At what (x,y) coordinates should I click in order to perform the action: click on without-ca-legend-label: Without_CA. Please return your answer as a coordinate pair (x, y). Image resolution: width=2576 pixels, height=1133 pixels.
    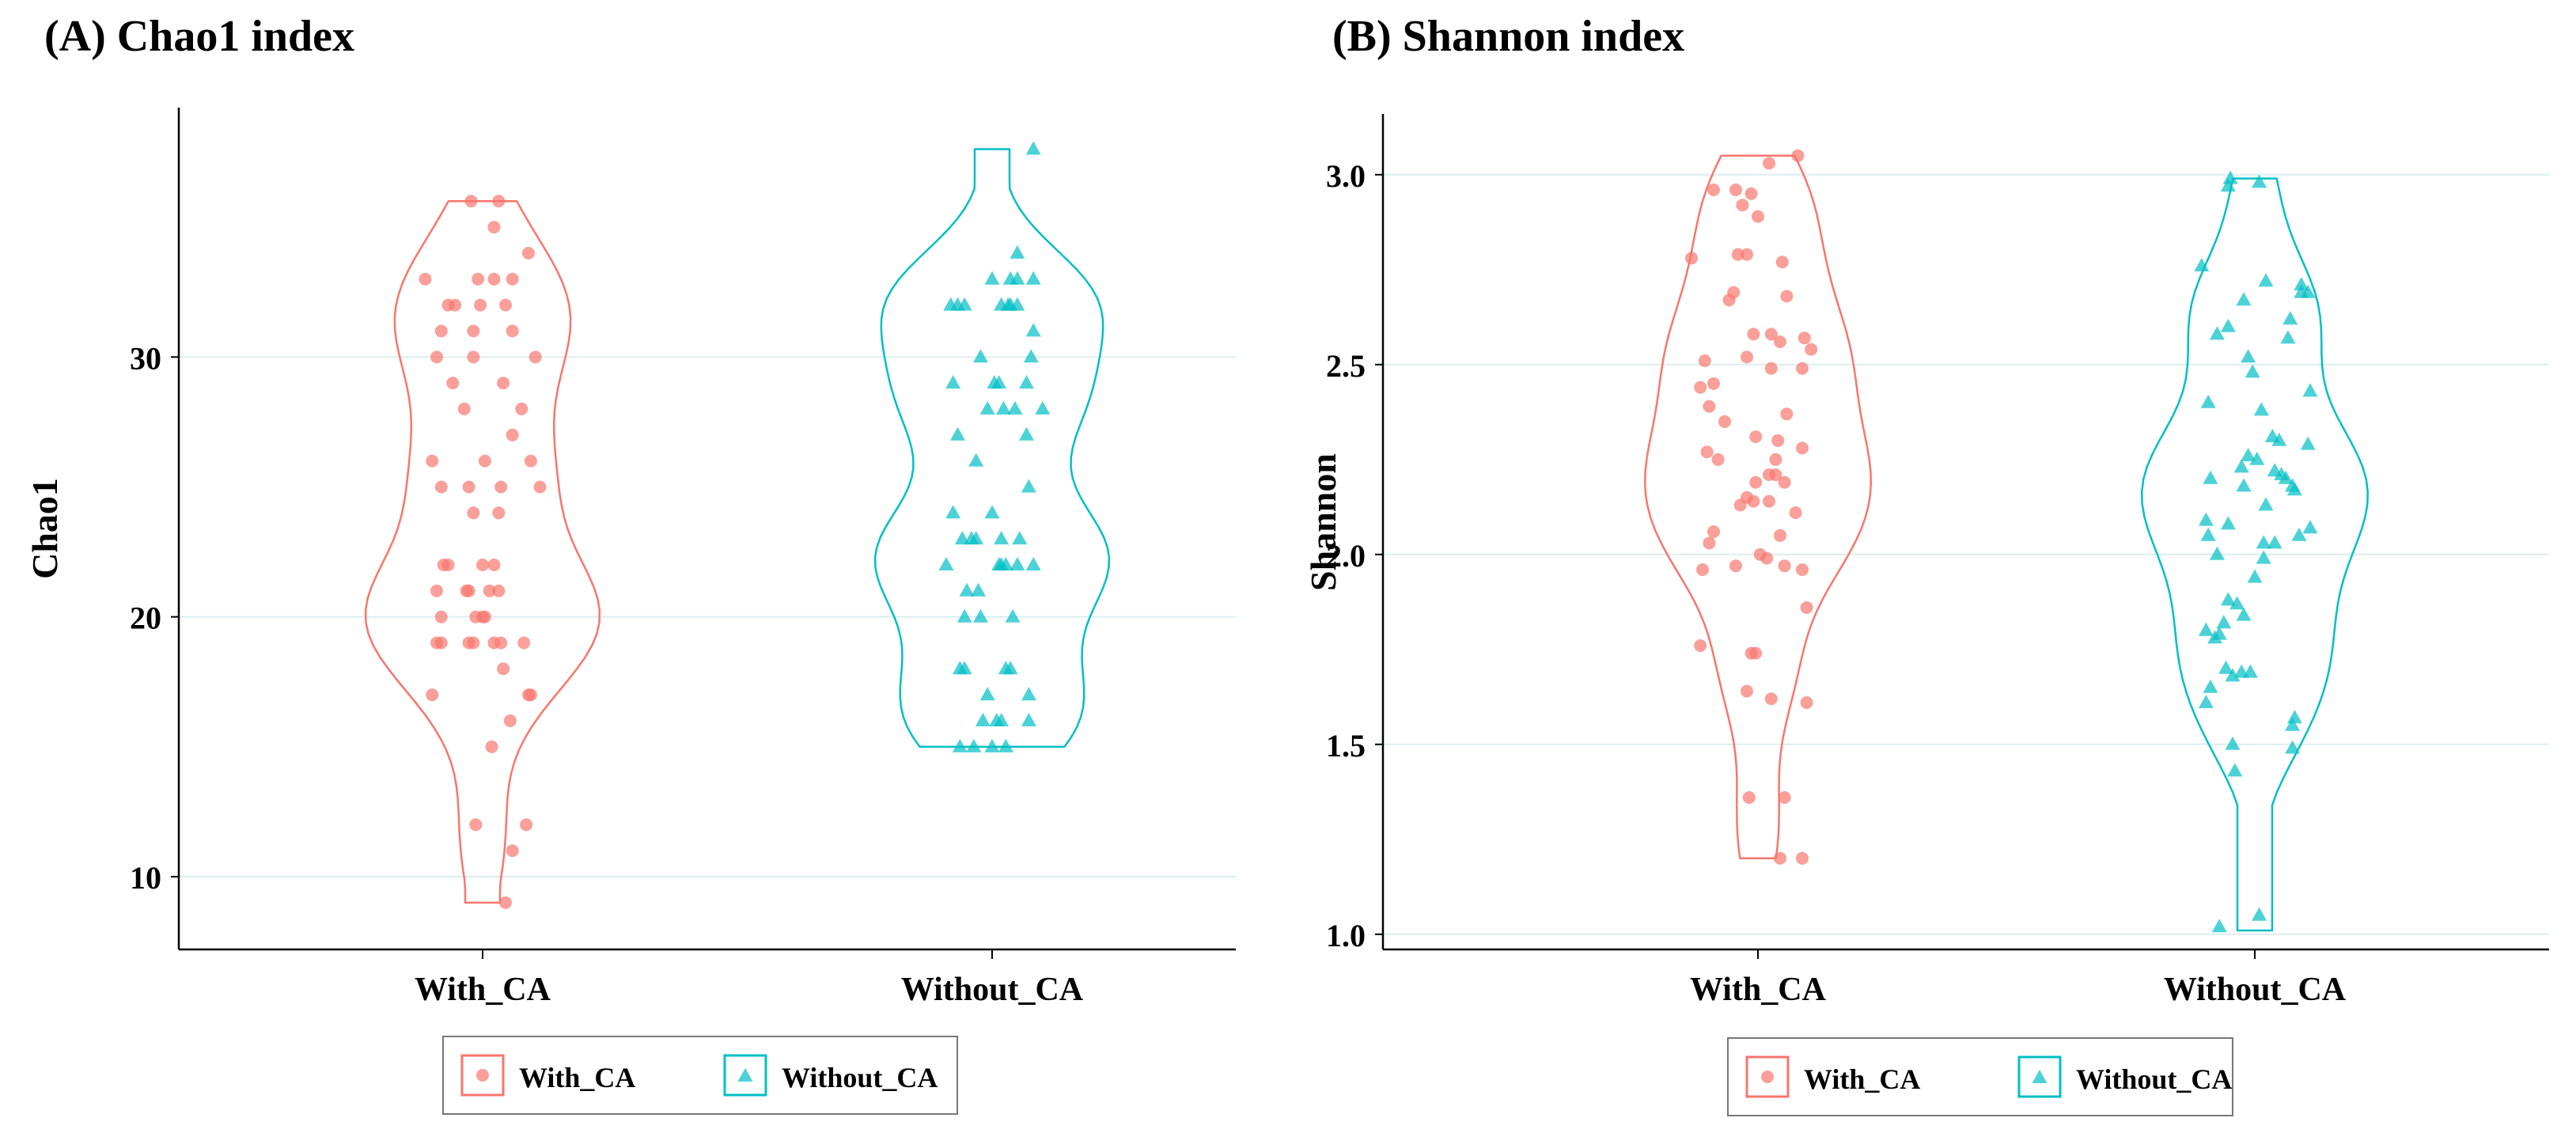
    Looking at the image, I should click on (2154, 1079).